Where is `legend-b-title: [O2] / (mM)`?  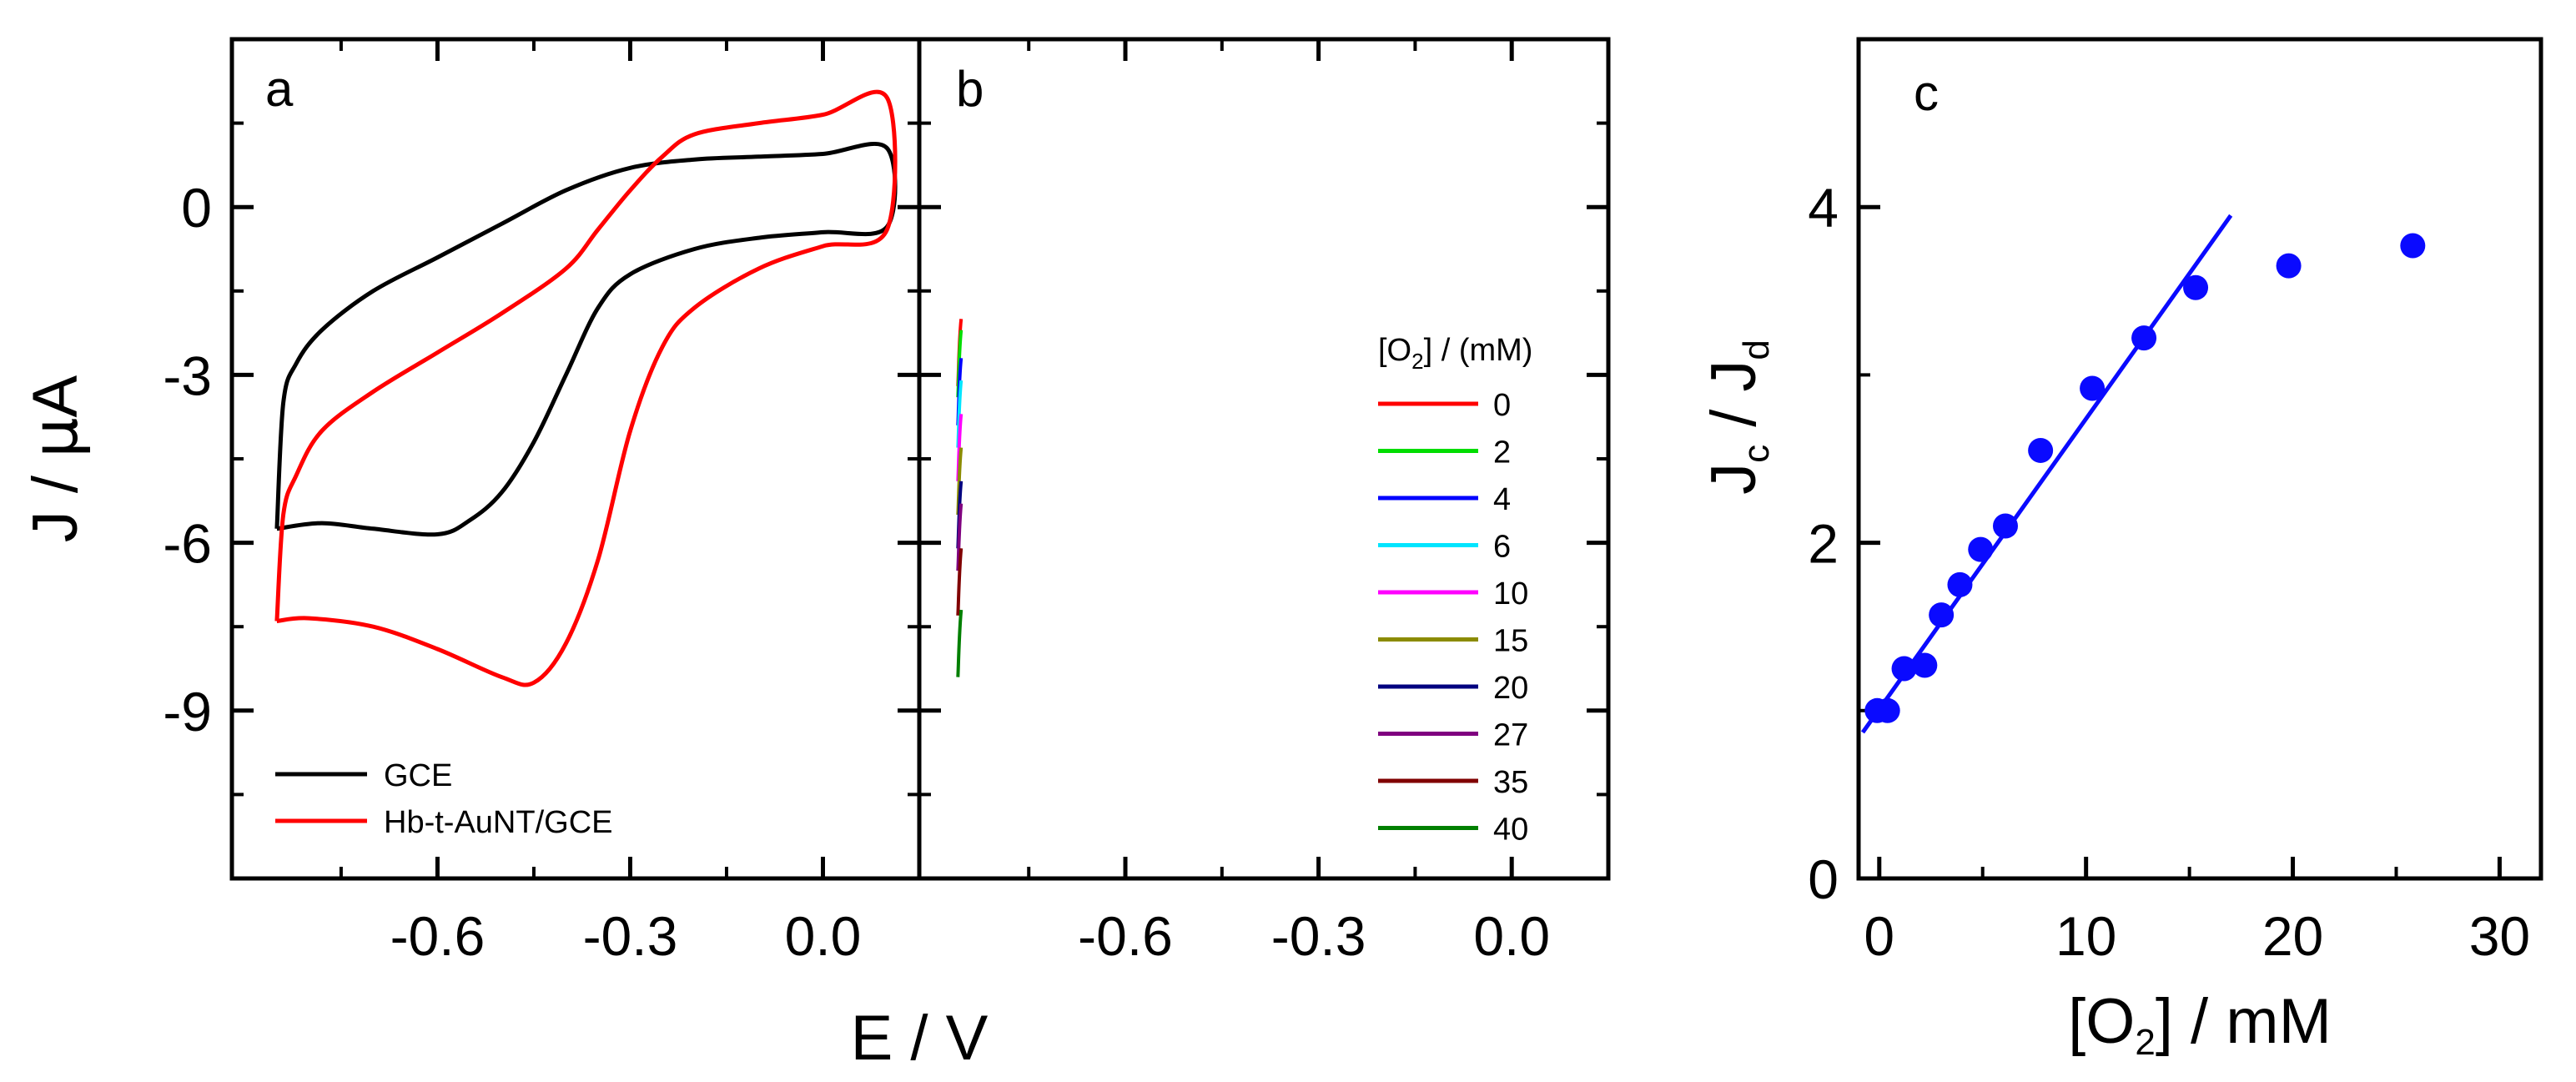 legend-b-title: [O2] / (mM) is located at coordinates (1455, 353).